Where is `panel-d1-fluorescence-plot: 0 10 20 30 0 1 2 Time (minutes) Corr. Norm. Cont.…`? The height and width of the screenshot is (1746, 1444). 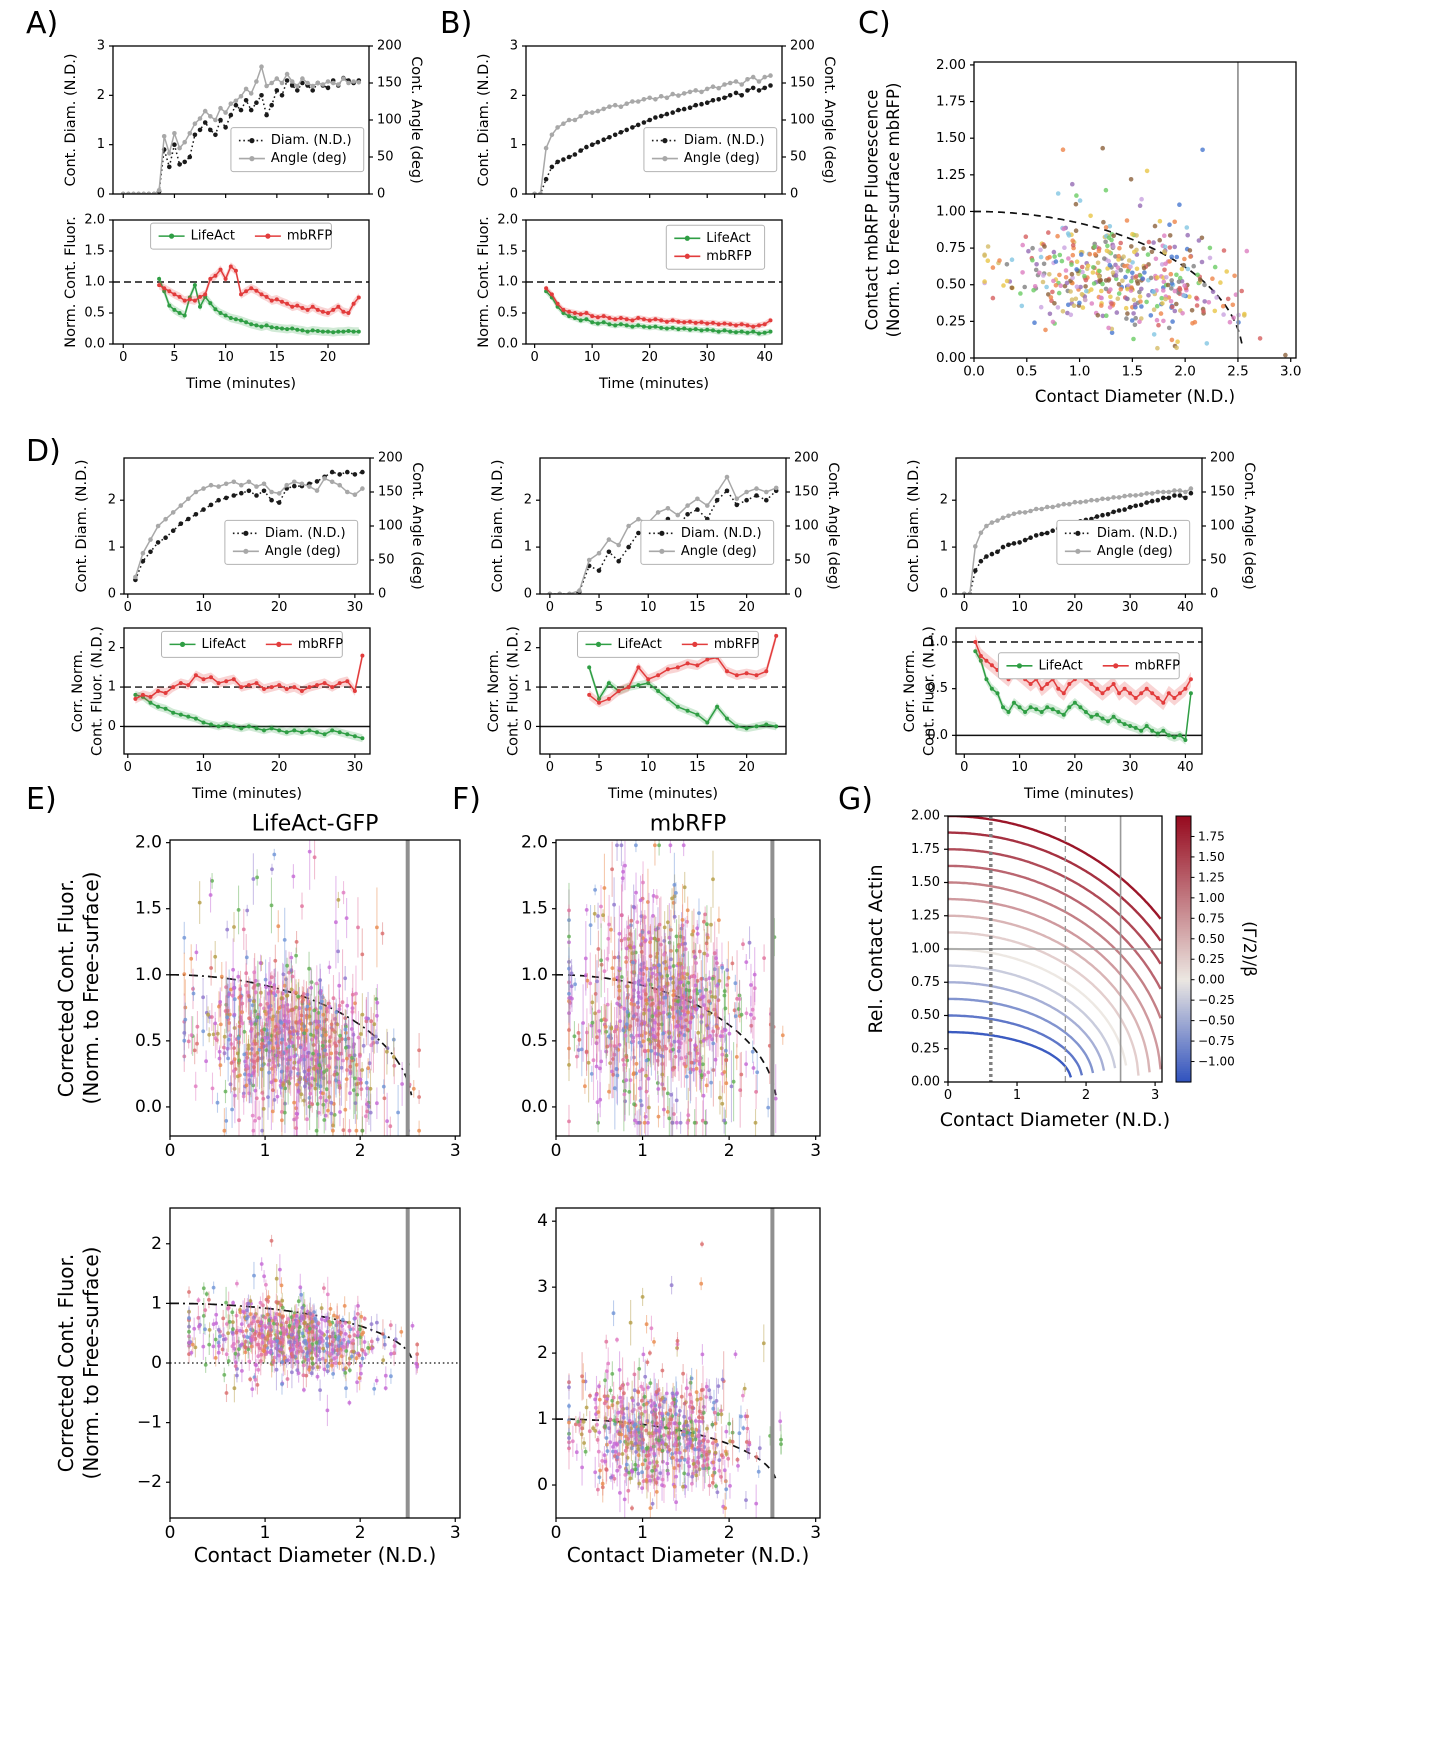 panel-d1-fluorescence-plot: 0 10 20 30 0 1 2 Time (minutes) Corr. Norm. Cont.… is located at coordinates (250, 714).